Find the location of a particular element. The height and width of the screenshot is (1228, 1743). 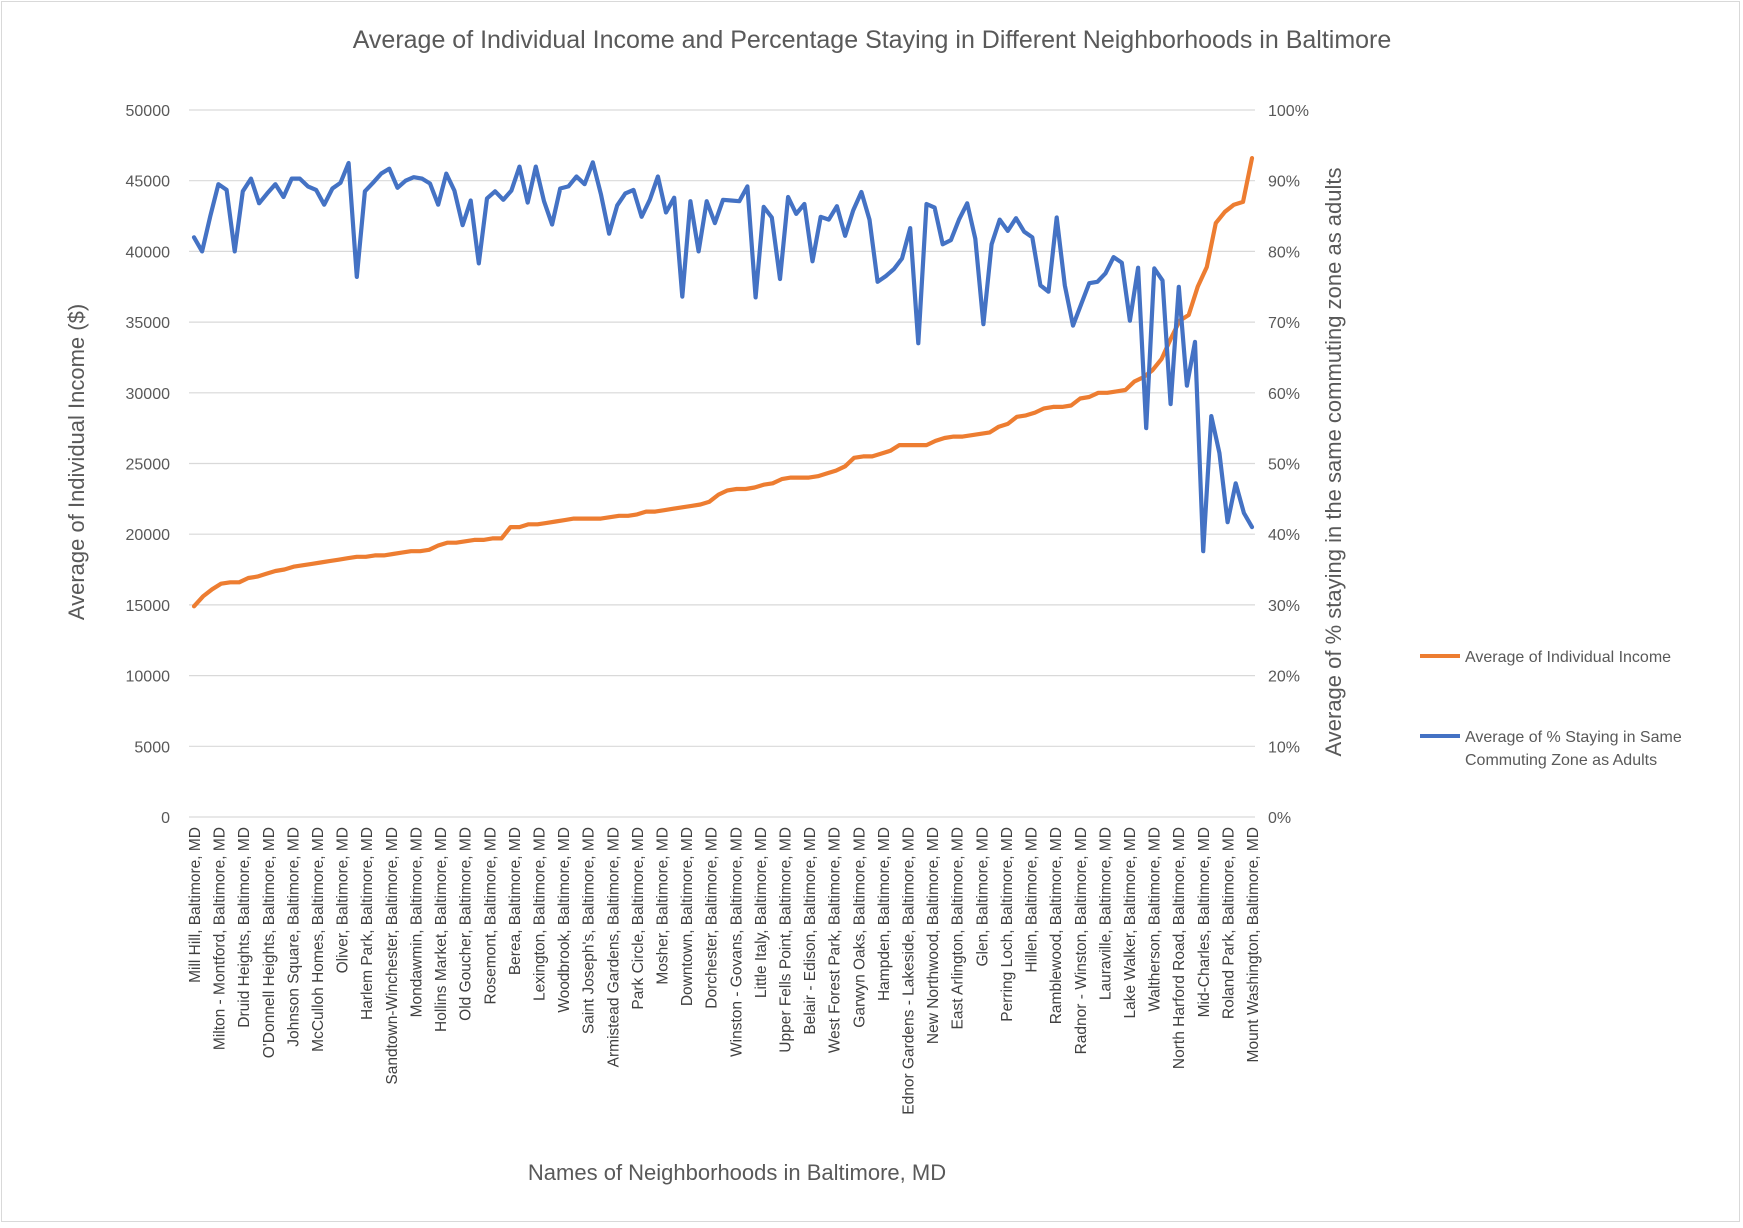

x-tick-label: Mondawmin, Baltimore, MD is located at coordinates (416, 922).